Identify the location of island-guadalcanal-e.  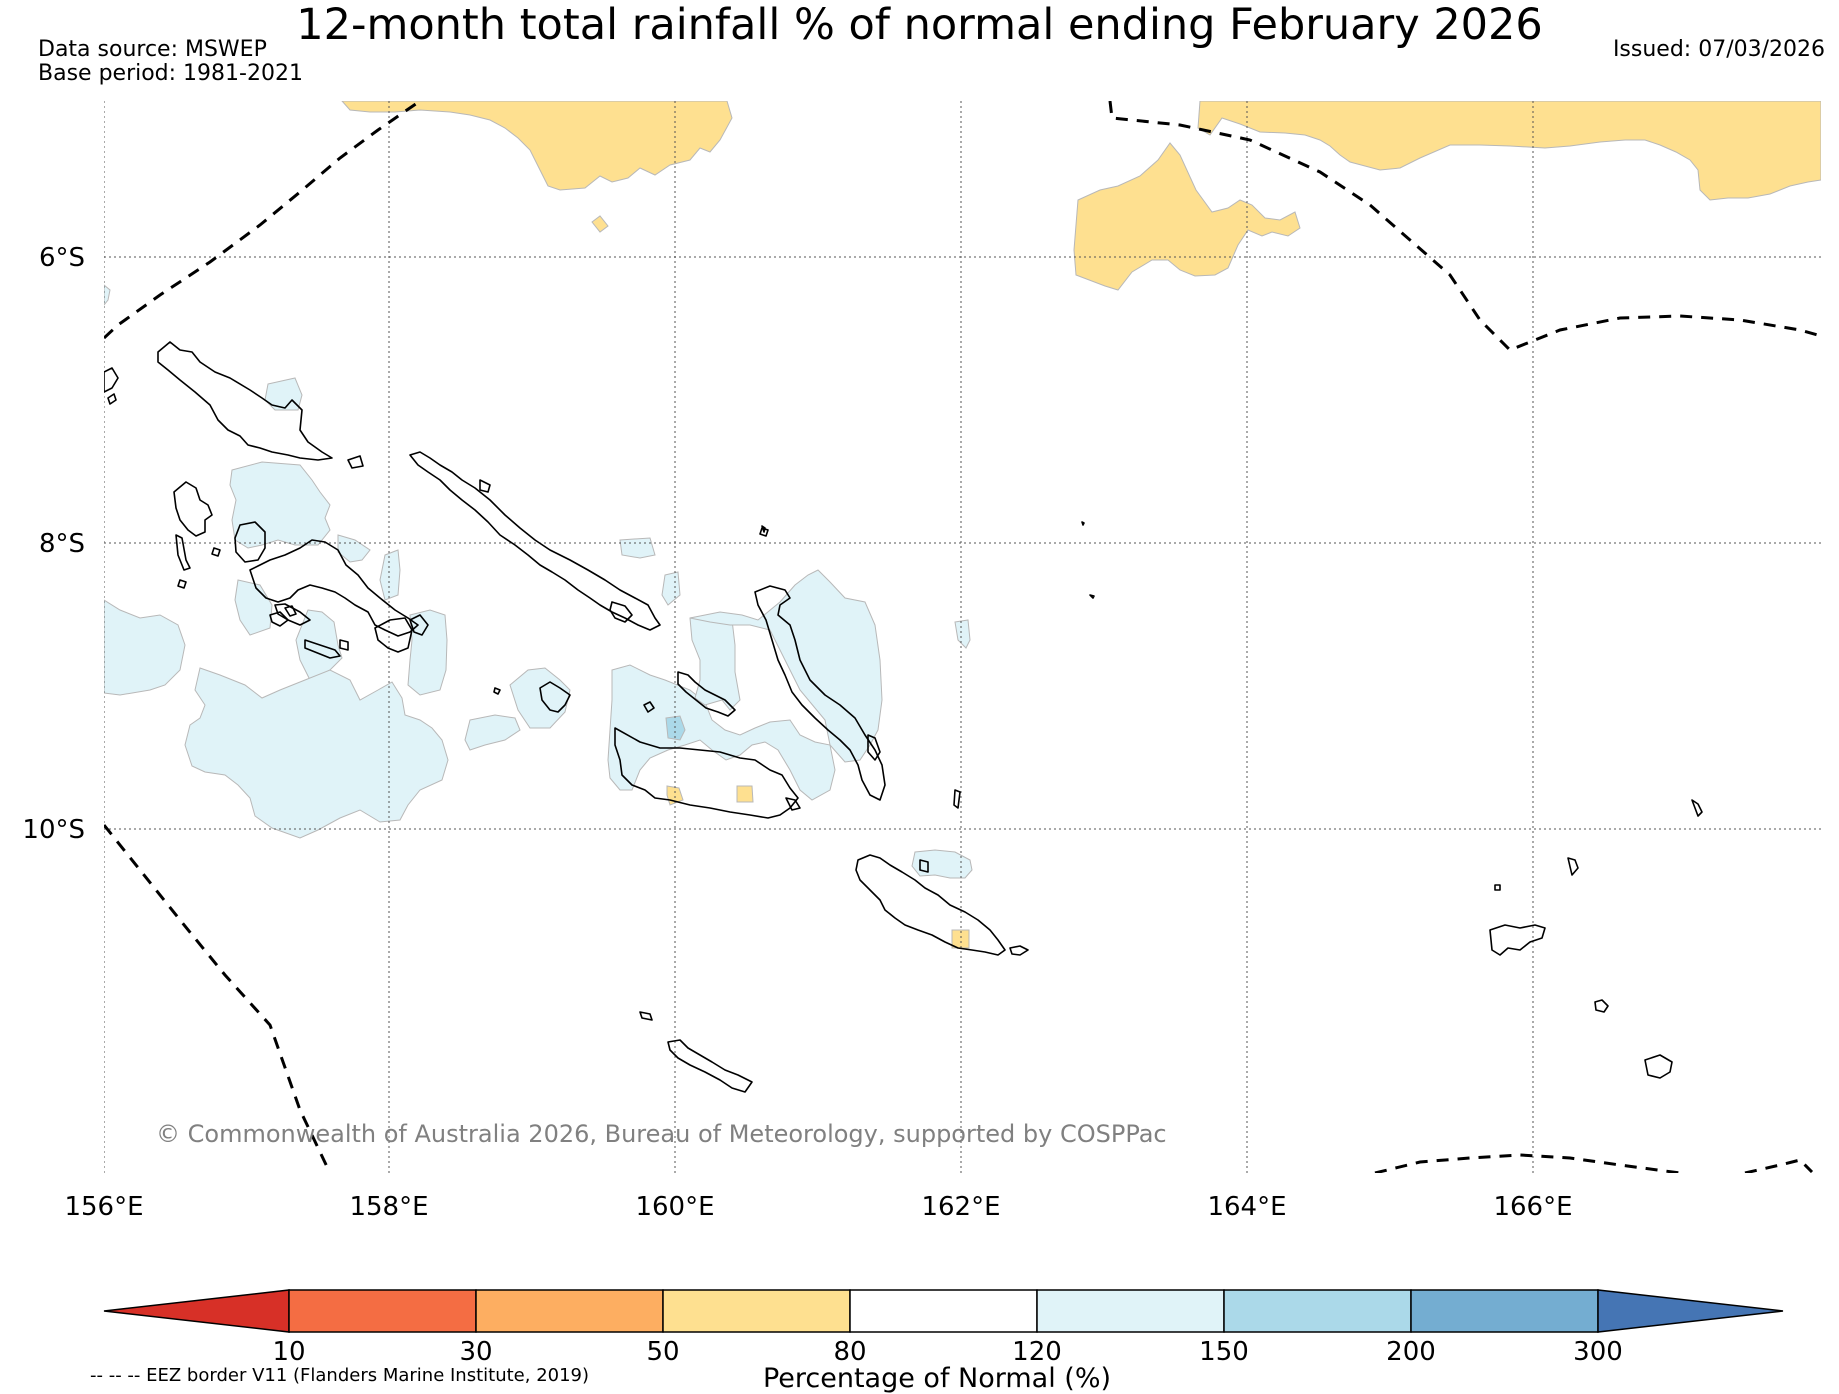
(793, 804).